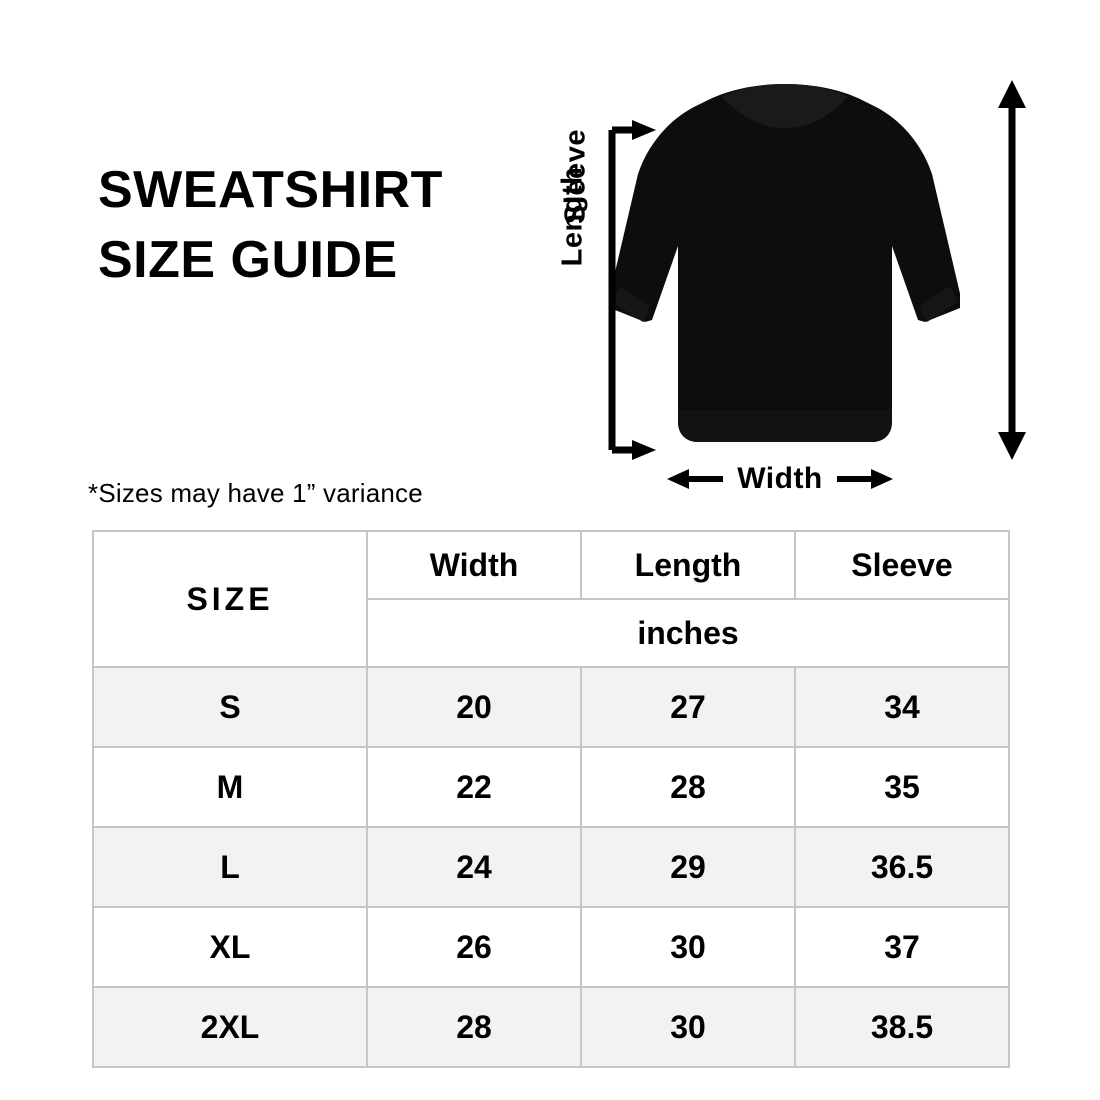  What do you see at coordinates (230, 867) in the screenshot?
I see `cell-size: L` at bounding box center [230, 867].